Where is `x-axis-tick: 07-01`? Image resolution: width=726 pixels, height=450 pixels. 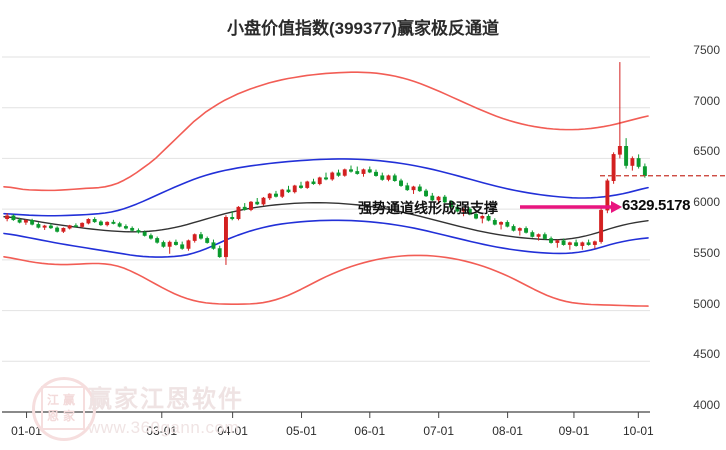
x-axis-tick: 07-01 is located at coordinates (439, 431).